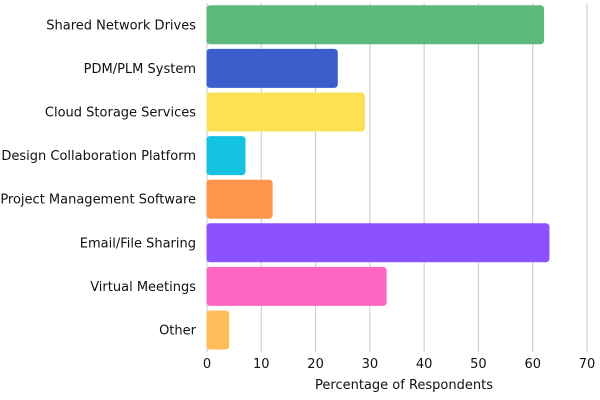  What do you see at coordinates (399, 364) in the screenshot?
I see `x-tick-labels: 0 10 20 30 40 50 60 70` at bounding box center [399, 364].